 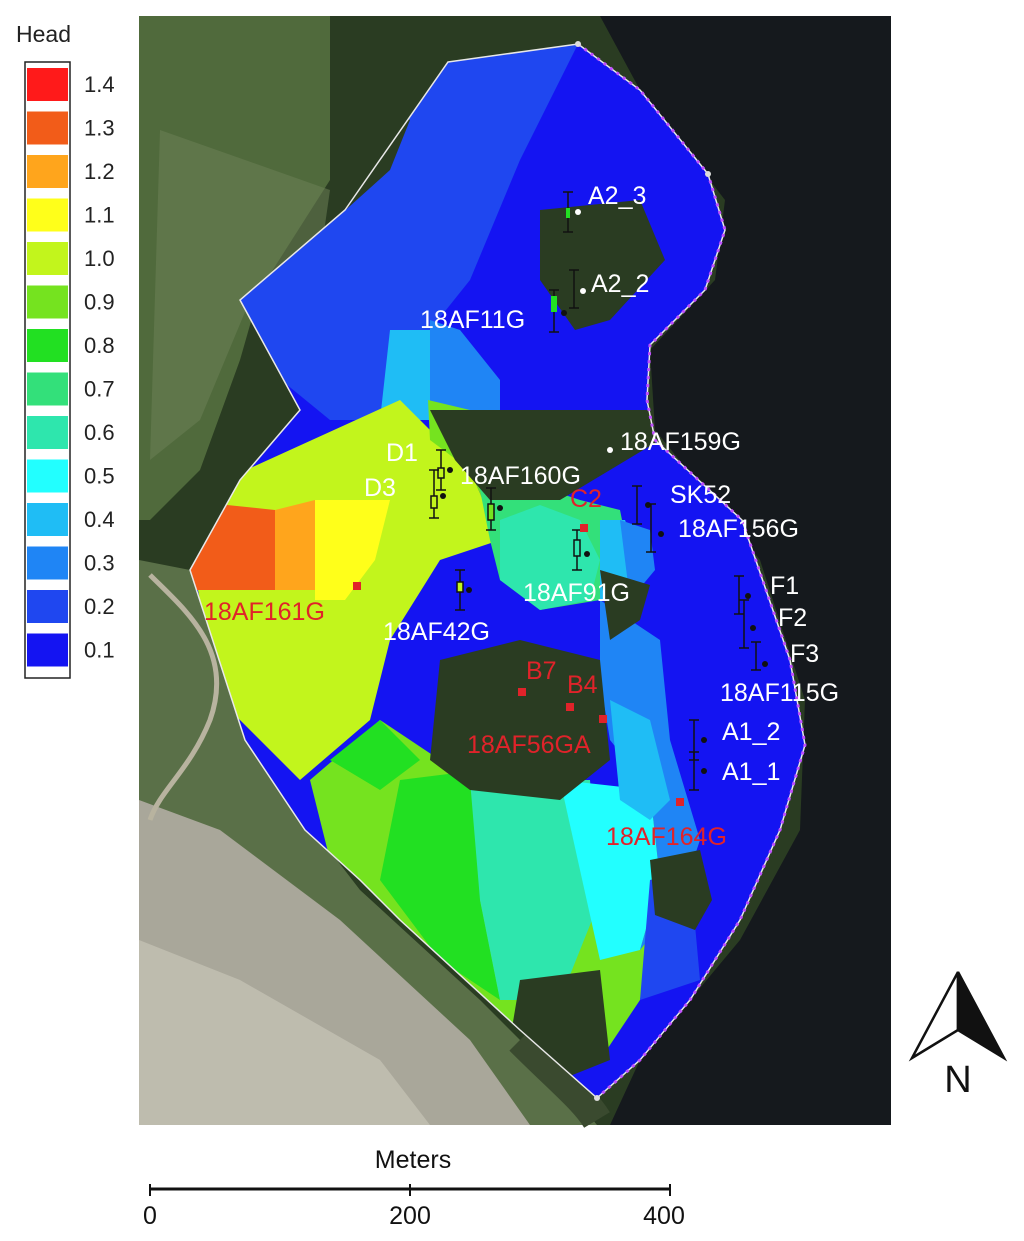 What do you see at coordinates (680, 802) in the screenshot?
I see `well-marker-18af164g` at bounding box center [680, 802].